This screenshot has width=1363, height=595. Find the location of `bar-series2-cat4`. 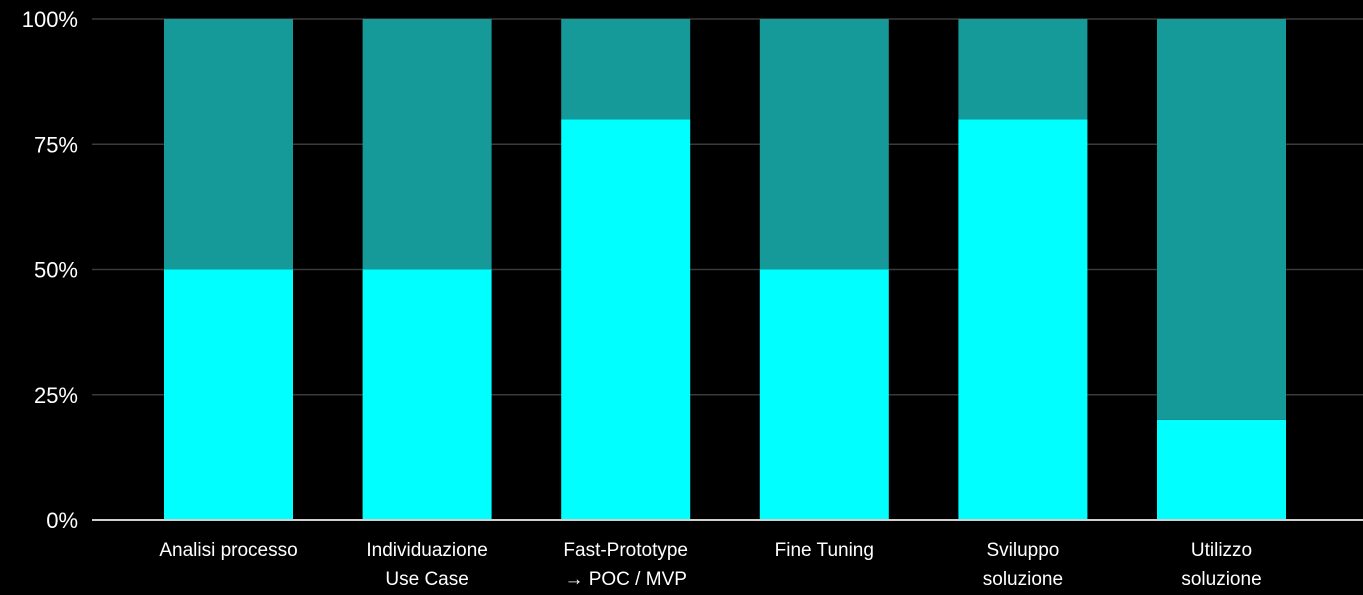

bar-series2-cat4 is located at coordinates (824, 144).